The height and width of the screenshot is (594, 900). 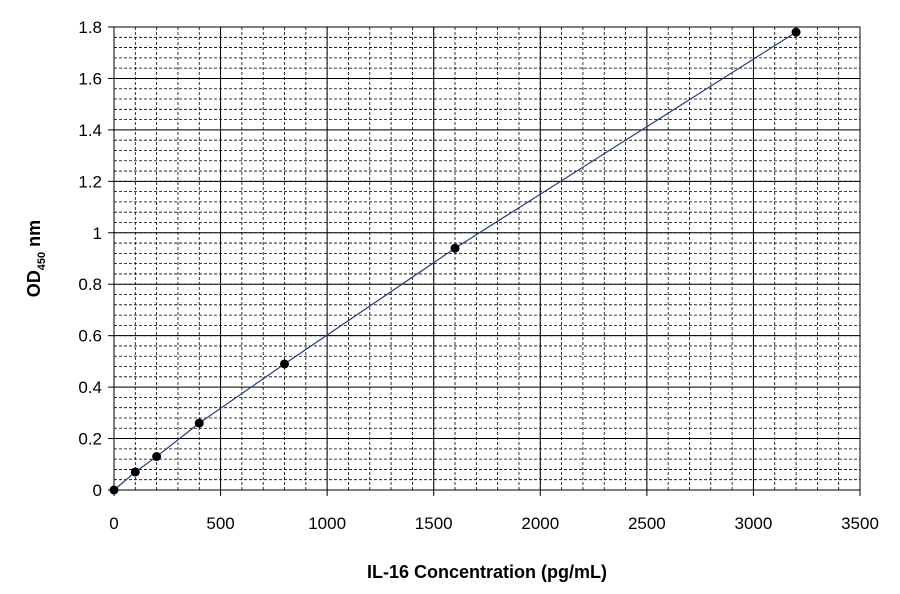 What do you see at coordinates (97, 233) in the screenshot?
I see `y-tick-label: 1` at bounding box center [97, 233].